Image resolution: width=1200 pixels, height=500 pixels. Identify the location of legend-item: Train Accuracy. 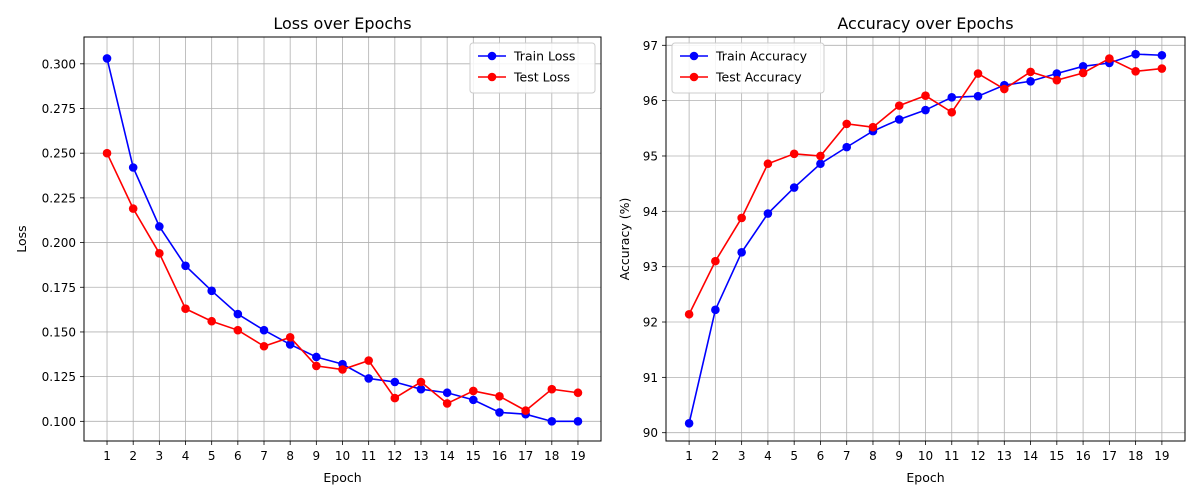
(744, 56).